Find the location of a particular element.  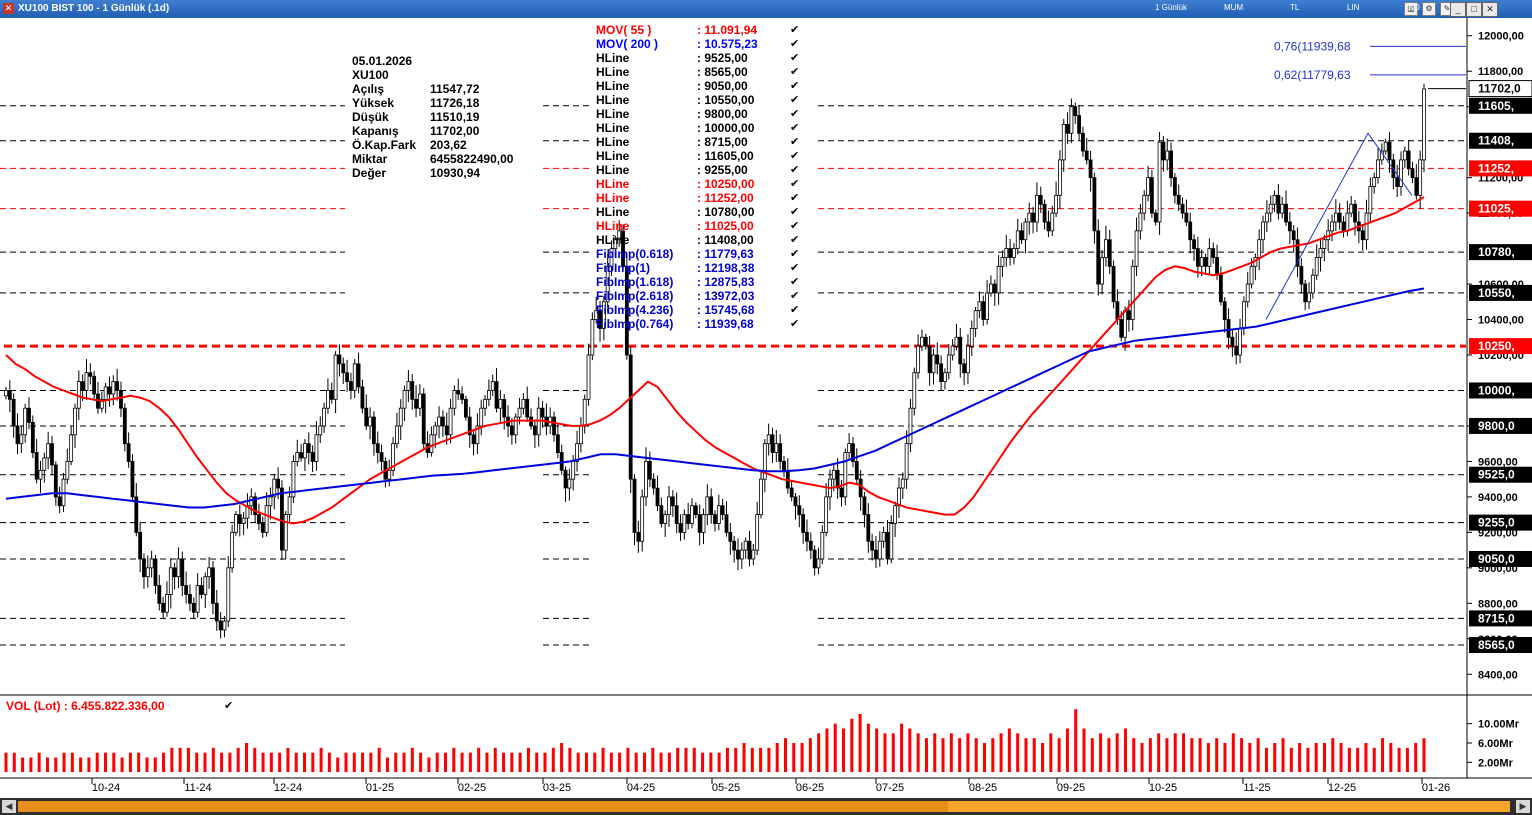

scale-button: LIN is located at coordinates (1353, 7).